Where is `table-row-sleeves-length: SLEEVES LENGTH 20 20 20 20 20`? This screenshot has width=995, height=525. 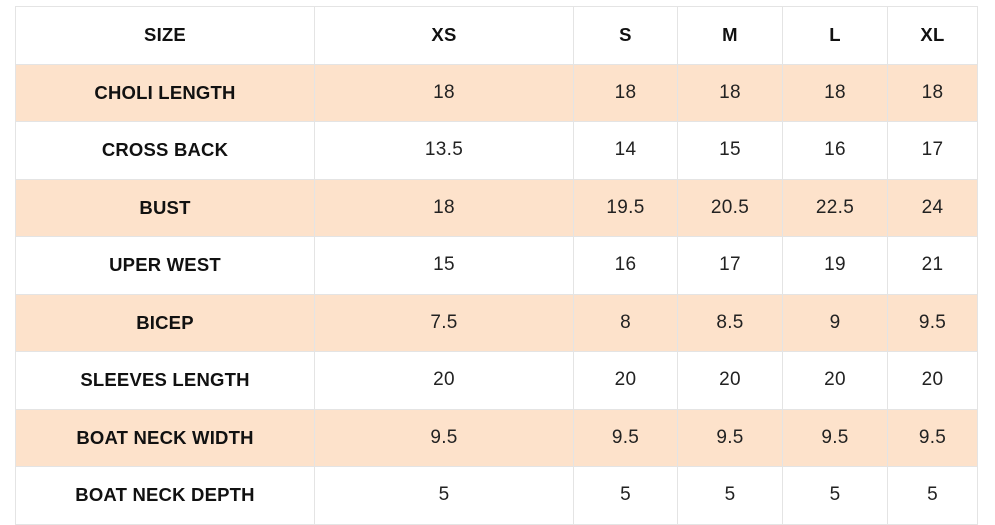 table-row-sleeves-length: SLEEVES LENGTH 20 20 20 20 20 is located at coordinates (496, 380).